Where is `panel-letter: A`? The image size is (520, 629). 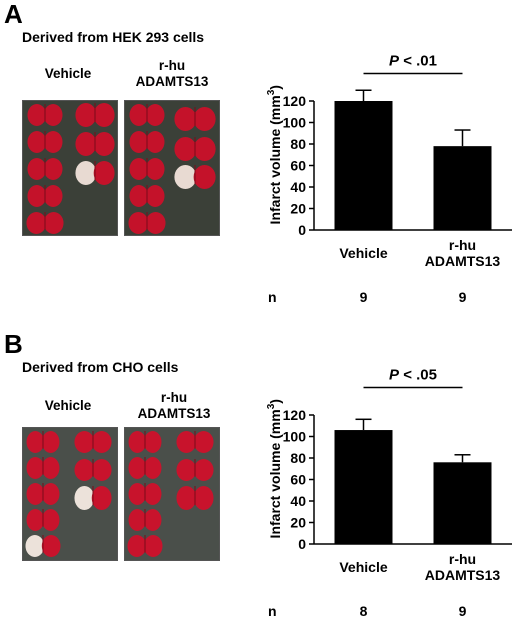 panel-letter: A is located at coordinates (13, 14).